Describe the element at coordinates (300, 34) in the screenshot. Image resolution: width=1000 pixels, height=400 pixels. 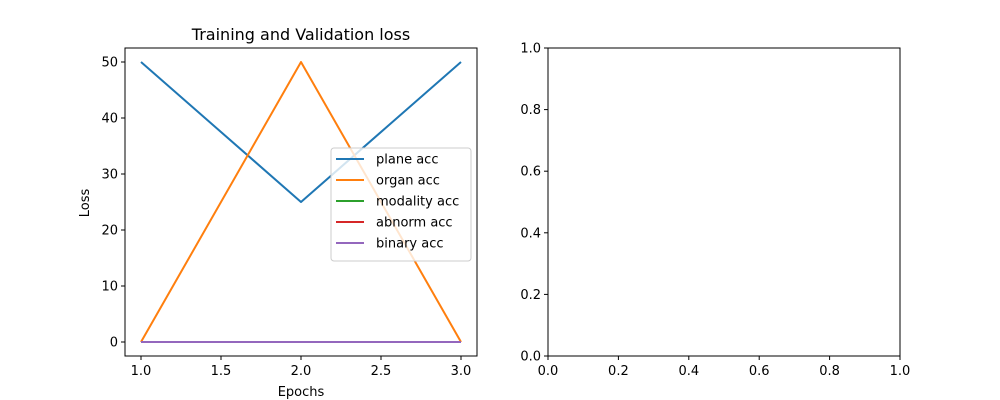
I see `chart-title: Training and Validation loss` at that location.